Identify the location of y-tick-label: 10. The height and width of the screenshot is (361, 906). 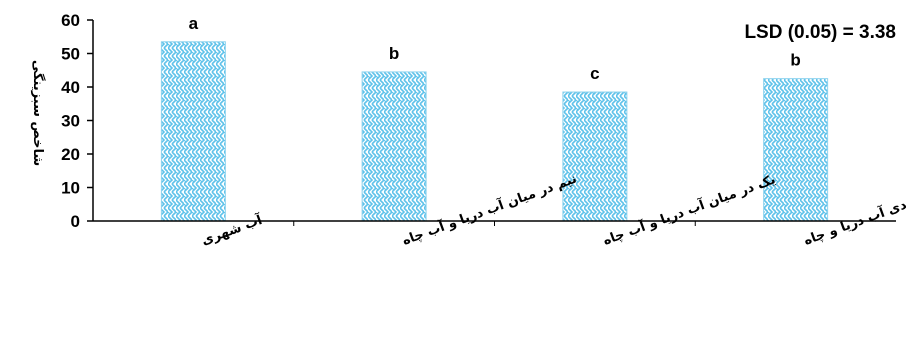
(70, 188).